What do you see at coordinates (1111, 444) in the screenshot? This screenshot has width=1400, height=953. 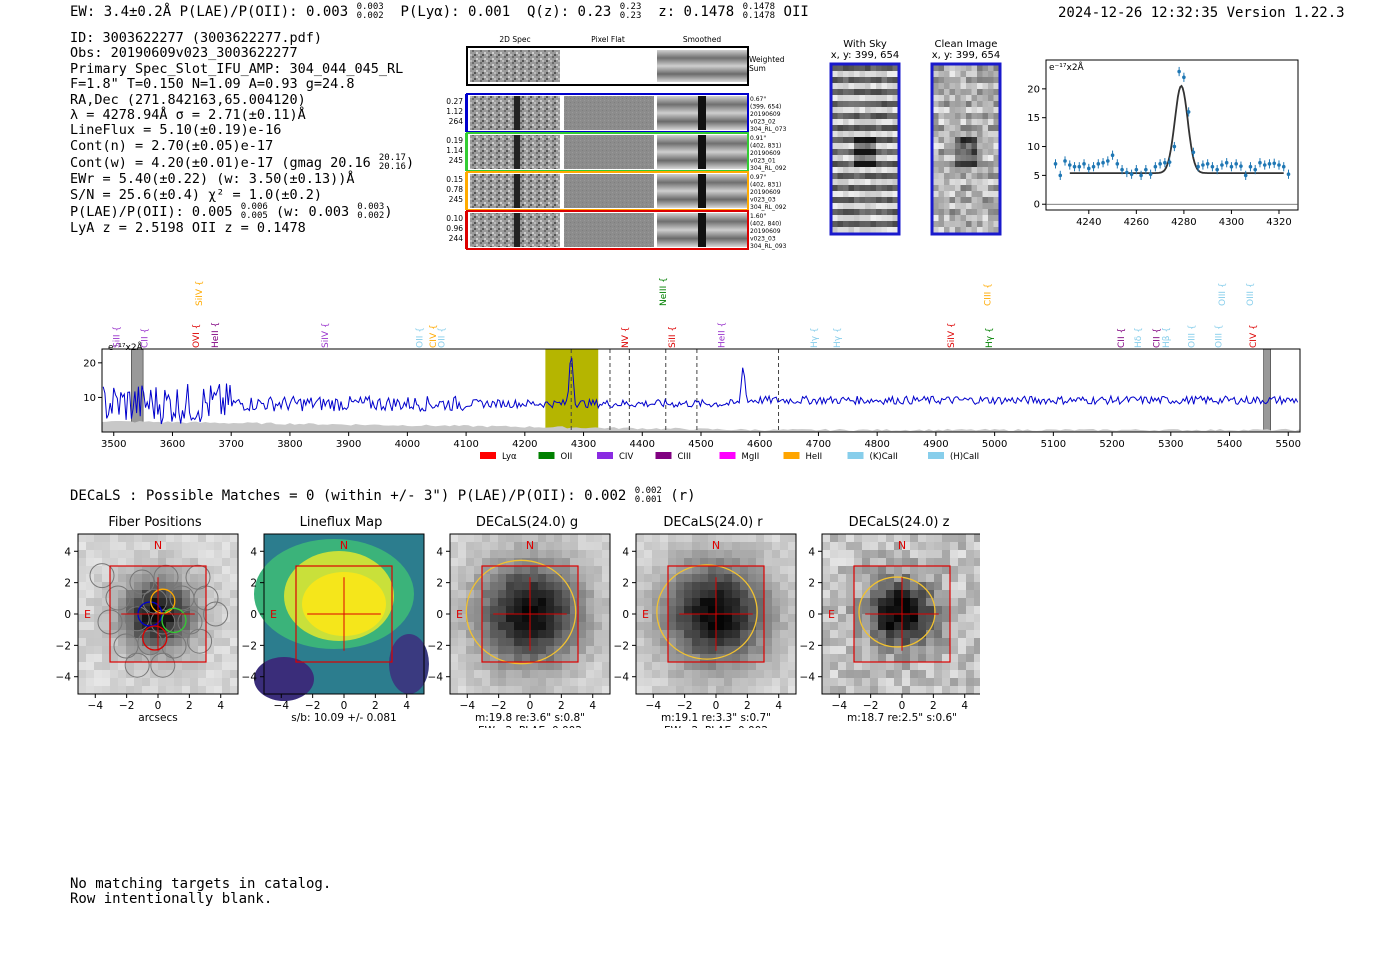 I see `spectrum-x-tick-label: 5200` at bounding box center [1111, 444].